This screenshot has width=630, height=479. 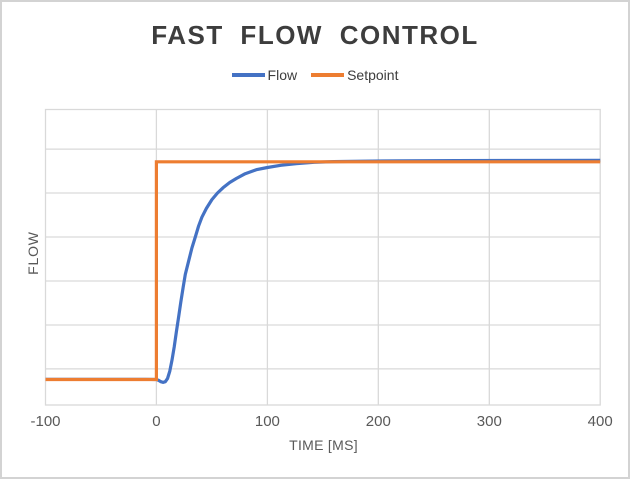 I want to click on legend-item-flow: Flow, so click(x=264, y=75).